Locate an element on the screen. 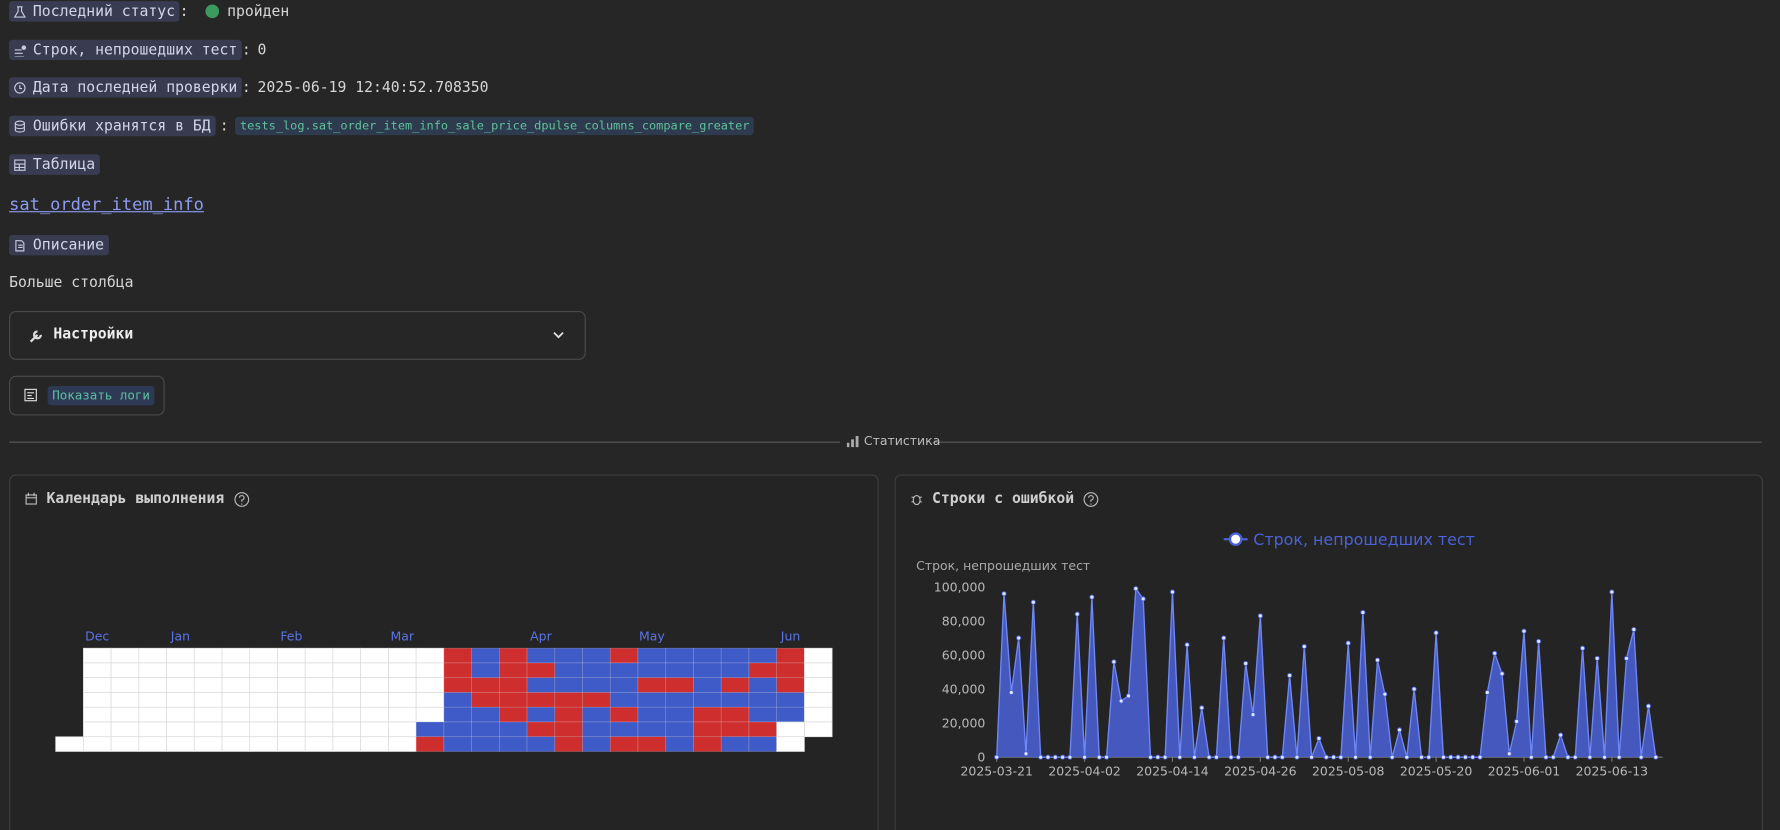 This screenshot has height=830, width=1780. month-label: Mar is located at coordinates (403, 635).